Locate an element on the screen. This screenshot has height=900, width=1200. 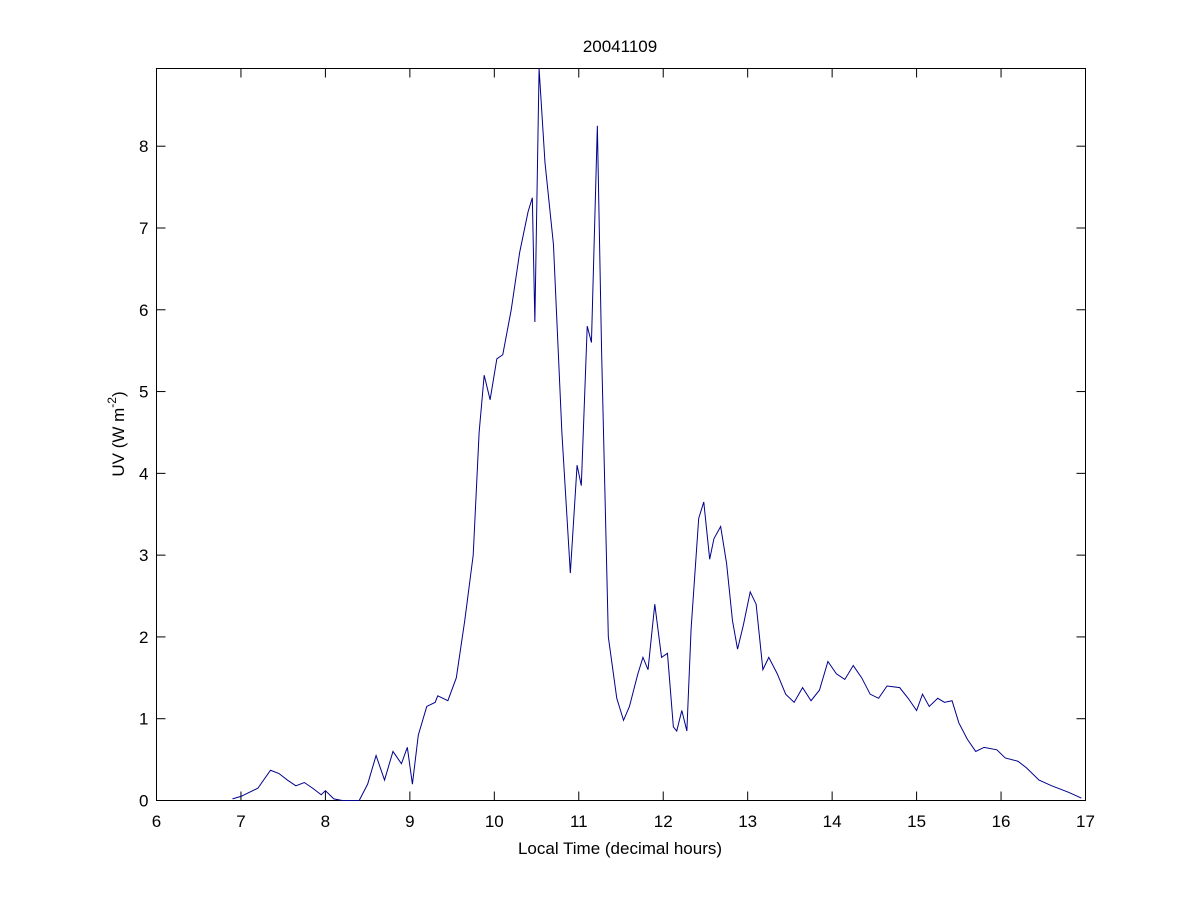
y-label-sup: -2 is located at coordinates (112, 402).